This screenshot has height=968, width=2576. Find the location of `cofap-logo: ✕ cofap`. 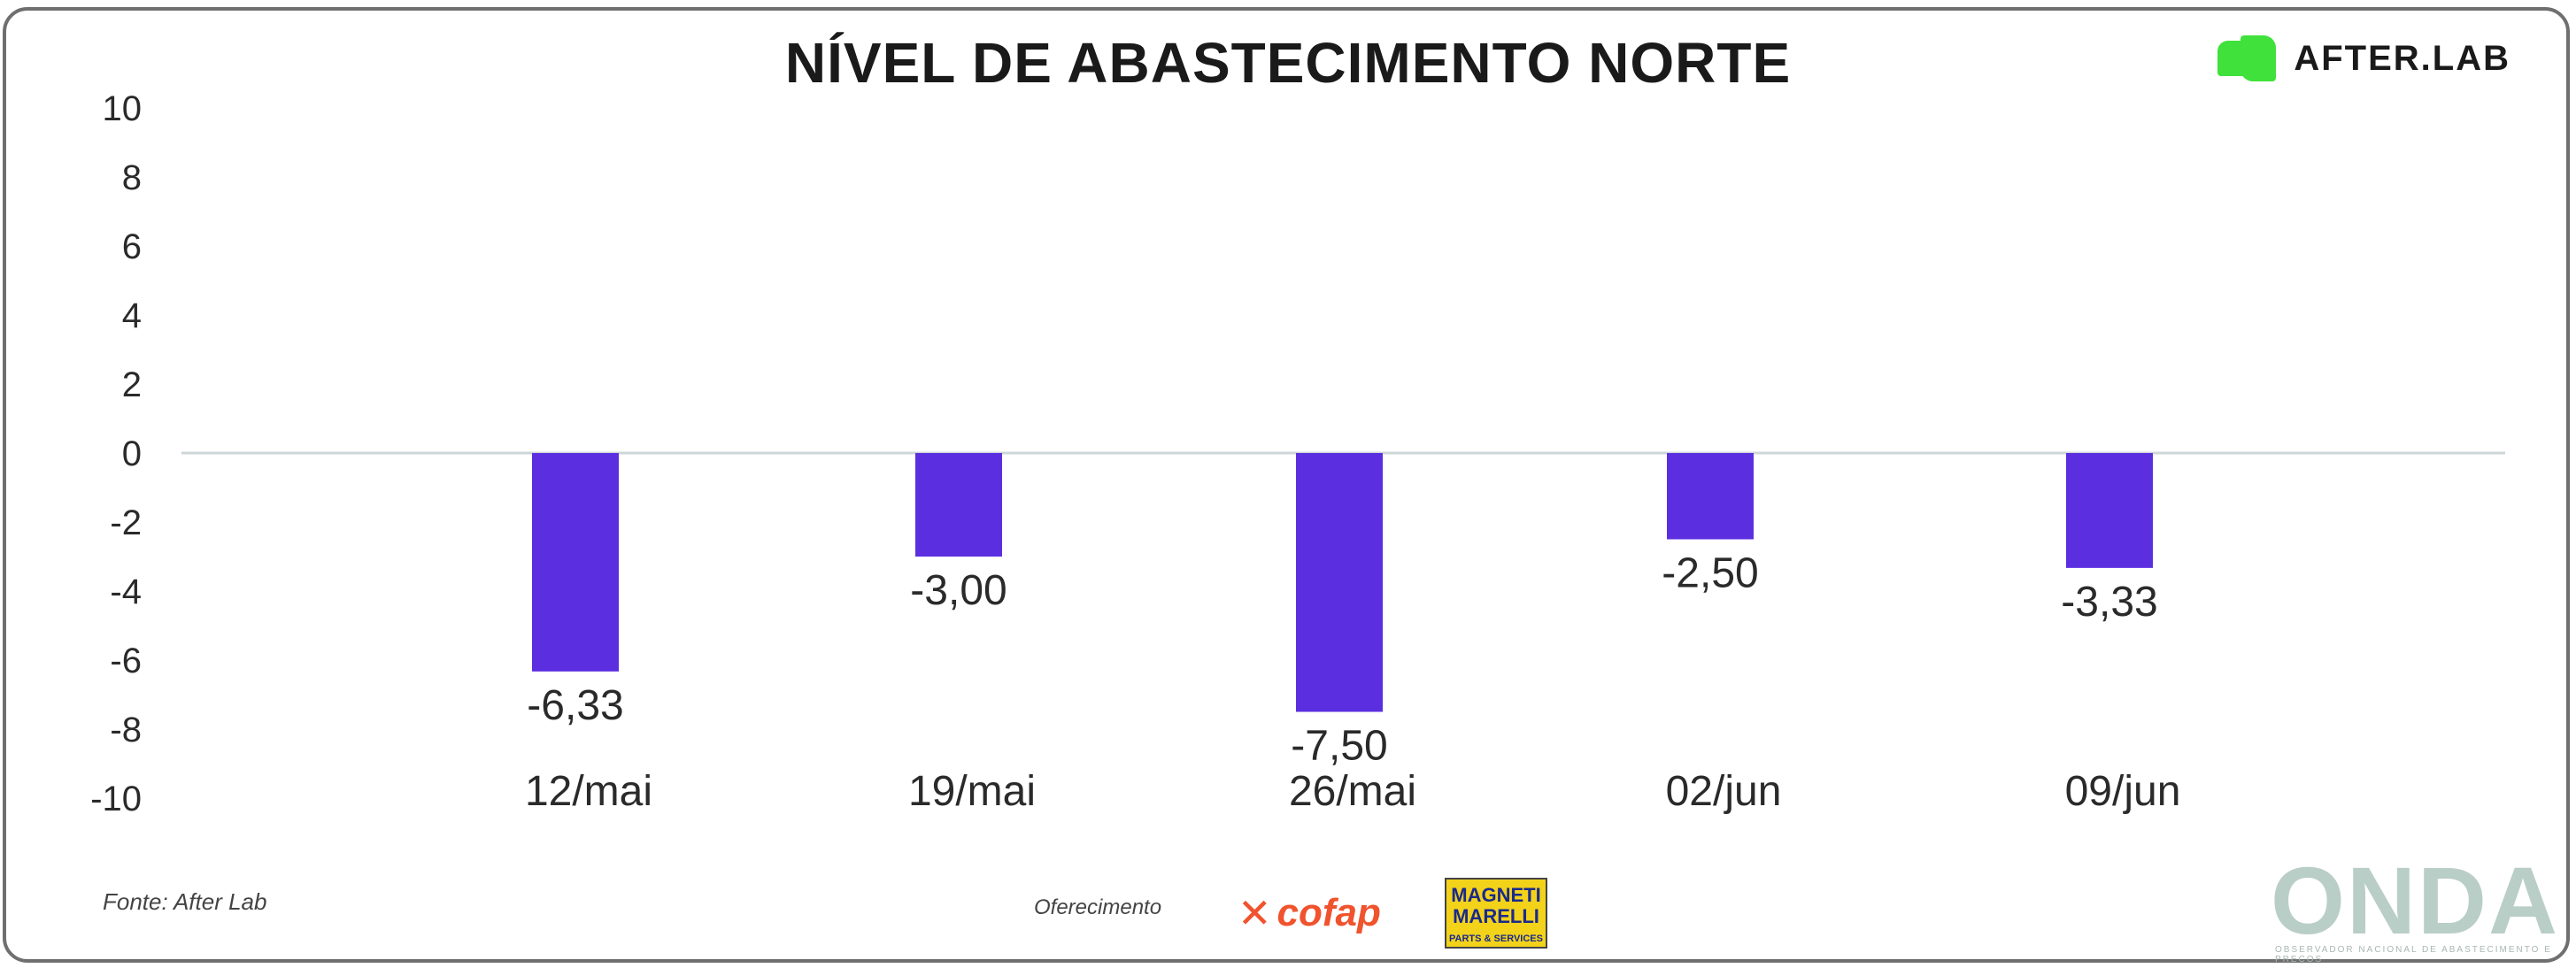

cofap-logo: ✕ cofap is located at coordinates (1309, 913).